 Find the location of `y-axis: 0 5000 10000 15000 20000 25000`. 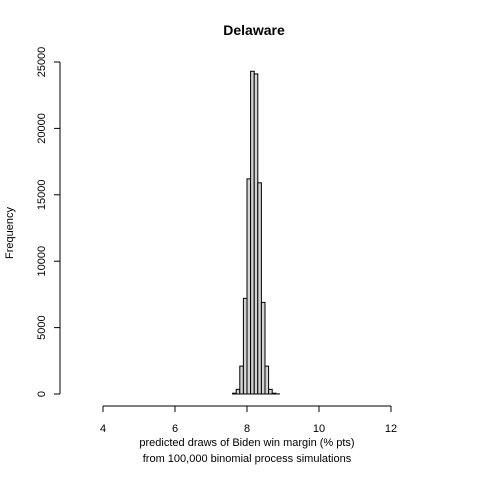

y-axis: 0 5000 10000 15000 20000 25000 is located at coordinates (48, 222).